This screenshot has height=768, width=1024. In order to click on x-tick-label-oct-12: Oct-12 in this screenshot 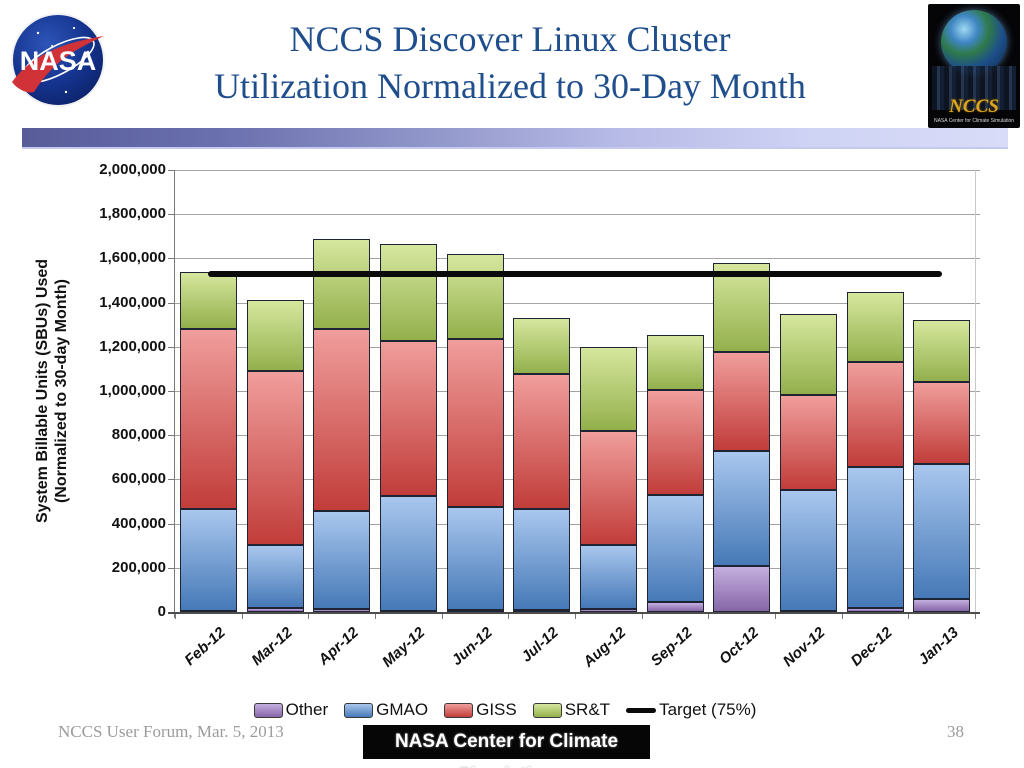, I will do `click(739, 646)`.